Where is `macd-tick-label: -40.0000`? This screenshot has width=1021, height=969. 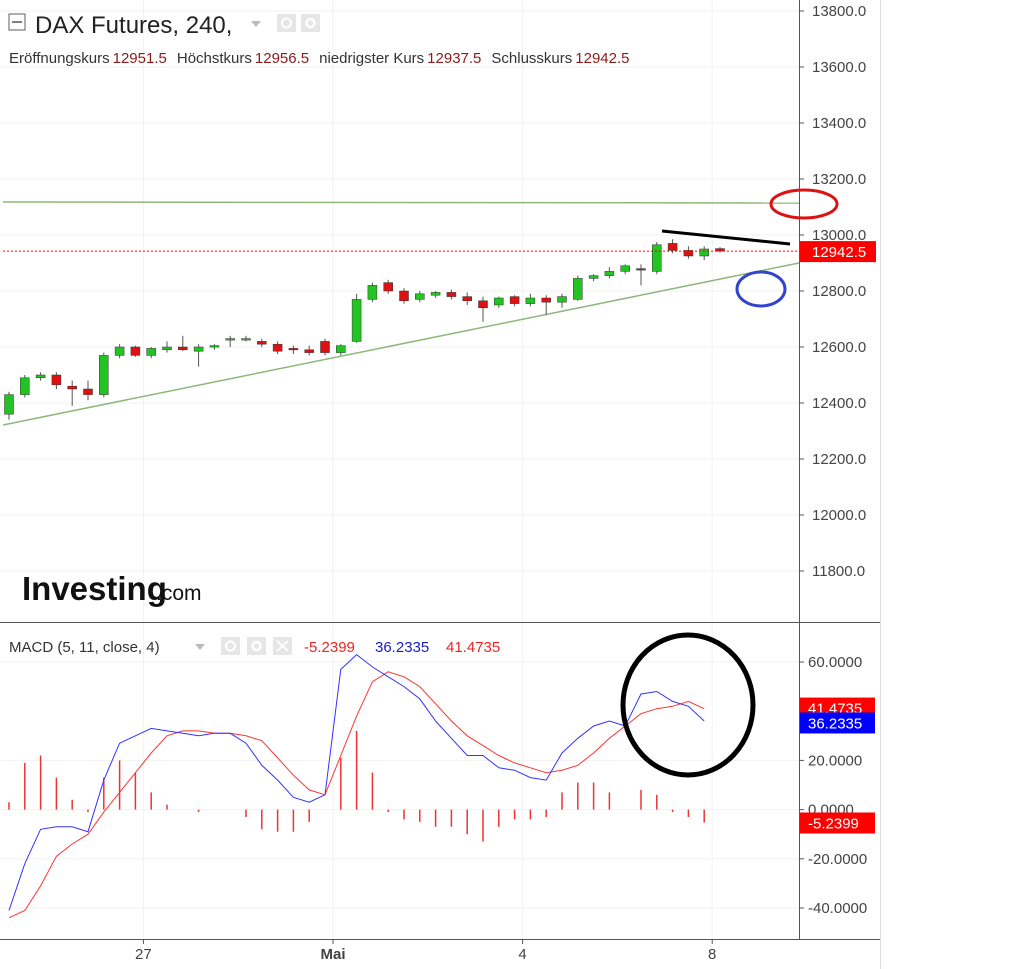 macd-tick-label: -40.0000 is located at coordinates (837, 908).